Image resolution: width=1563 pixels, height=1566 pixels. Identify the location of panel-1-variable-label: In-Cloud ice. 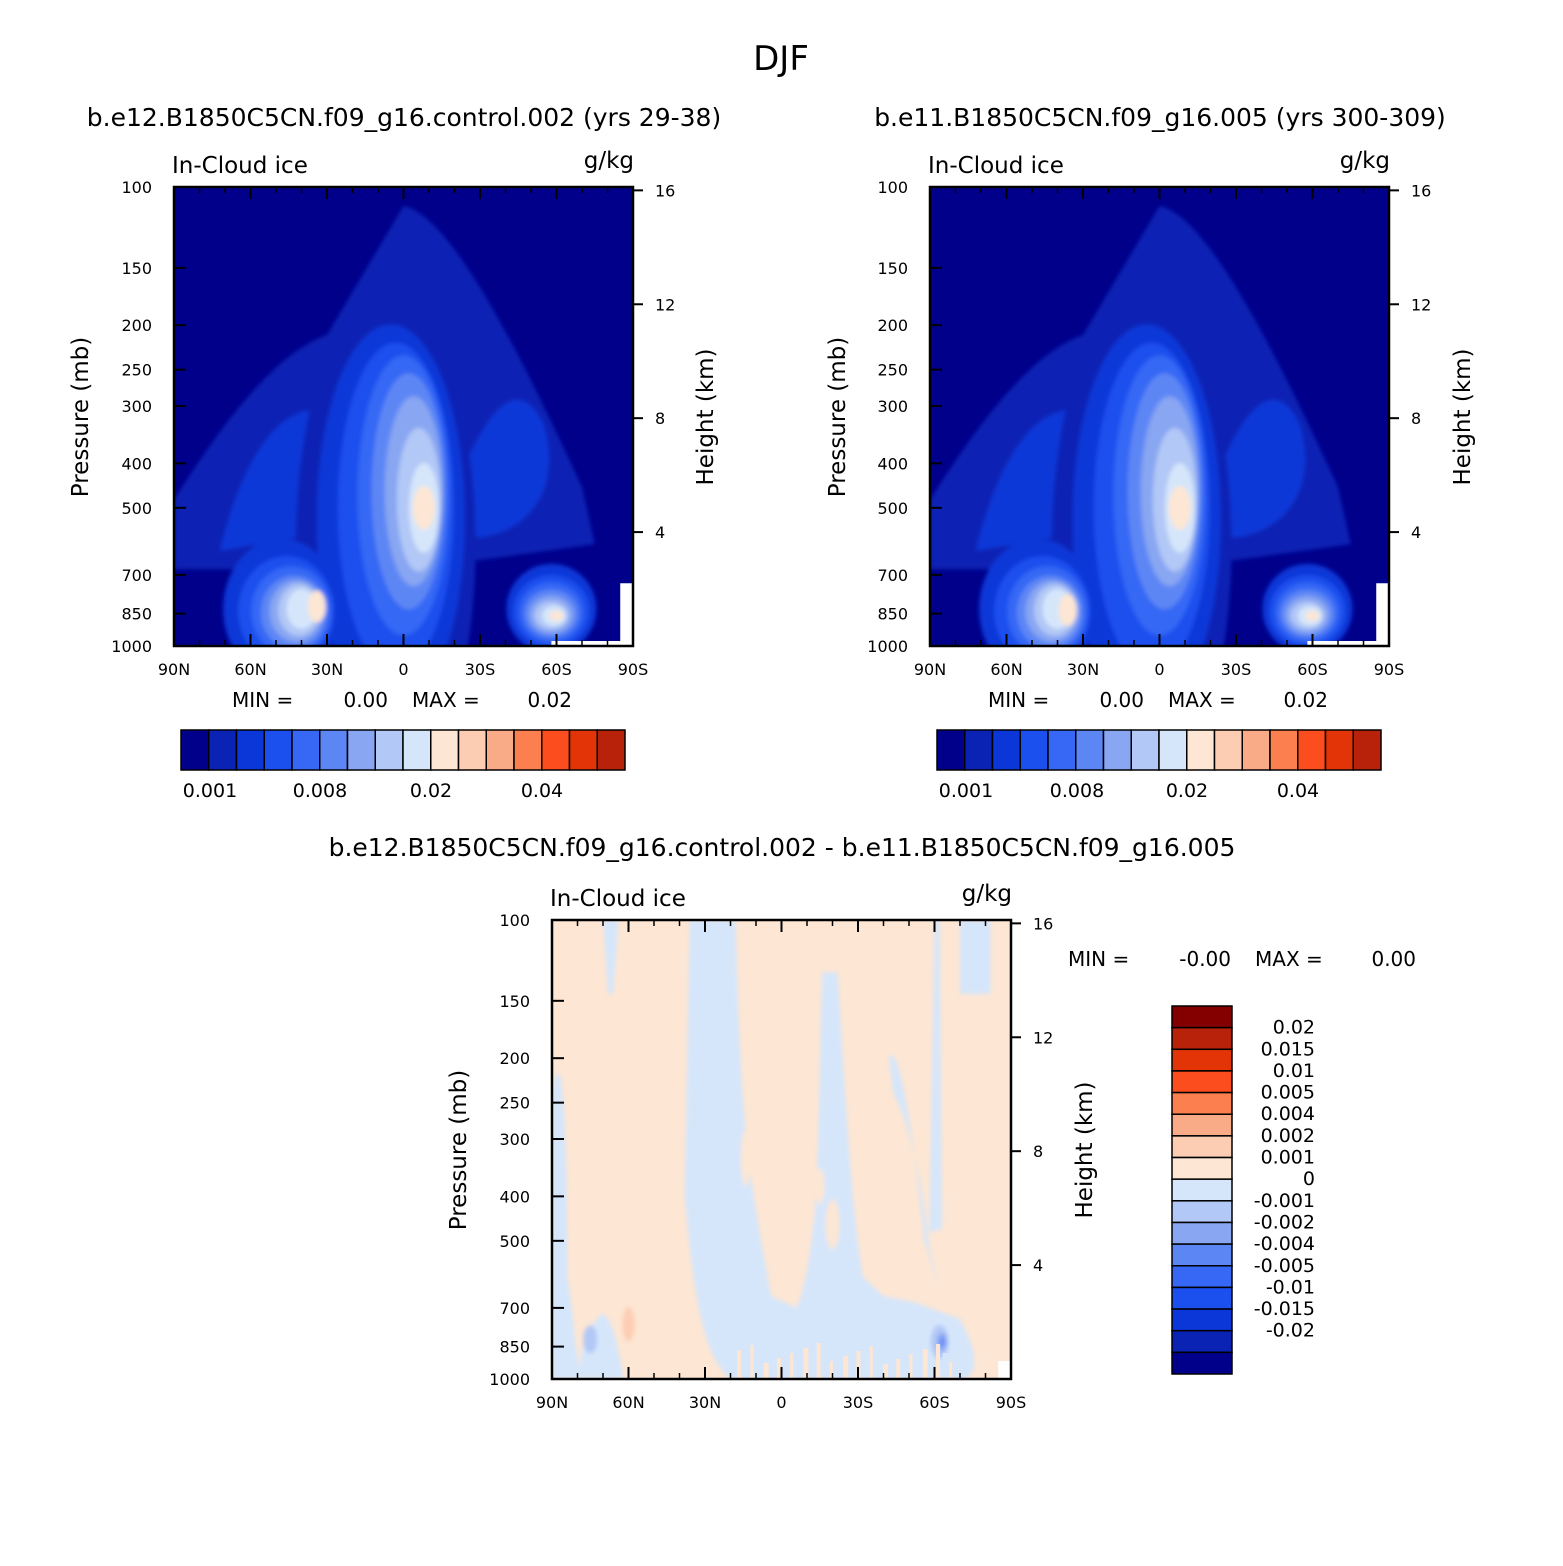
(240, 166).